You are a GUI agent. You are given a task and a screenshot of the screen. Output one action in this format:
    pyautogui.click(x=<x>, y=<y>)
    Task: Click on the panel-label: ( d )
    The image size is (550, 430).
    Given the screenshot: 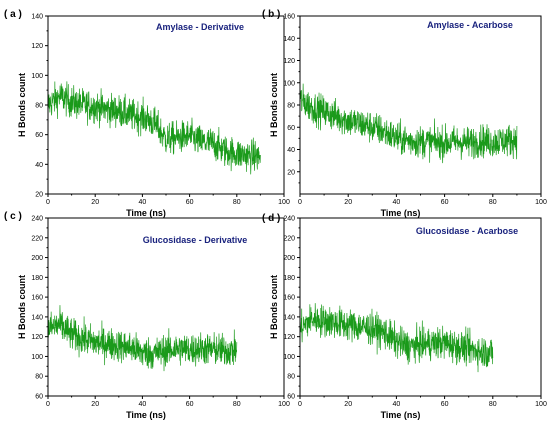 What is the action you would take?
    pyautogui.click(x=271, y=218)
    